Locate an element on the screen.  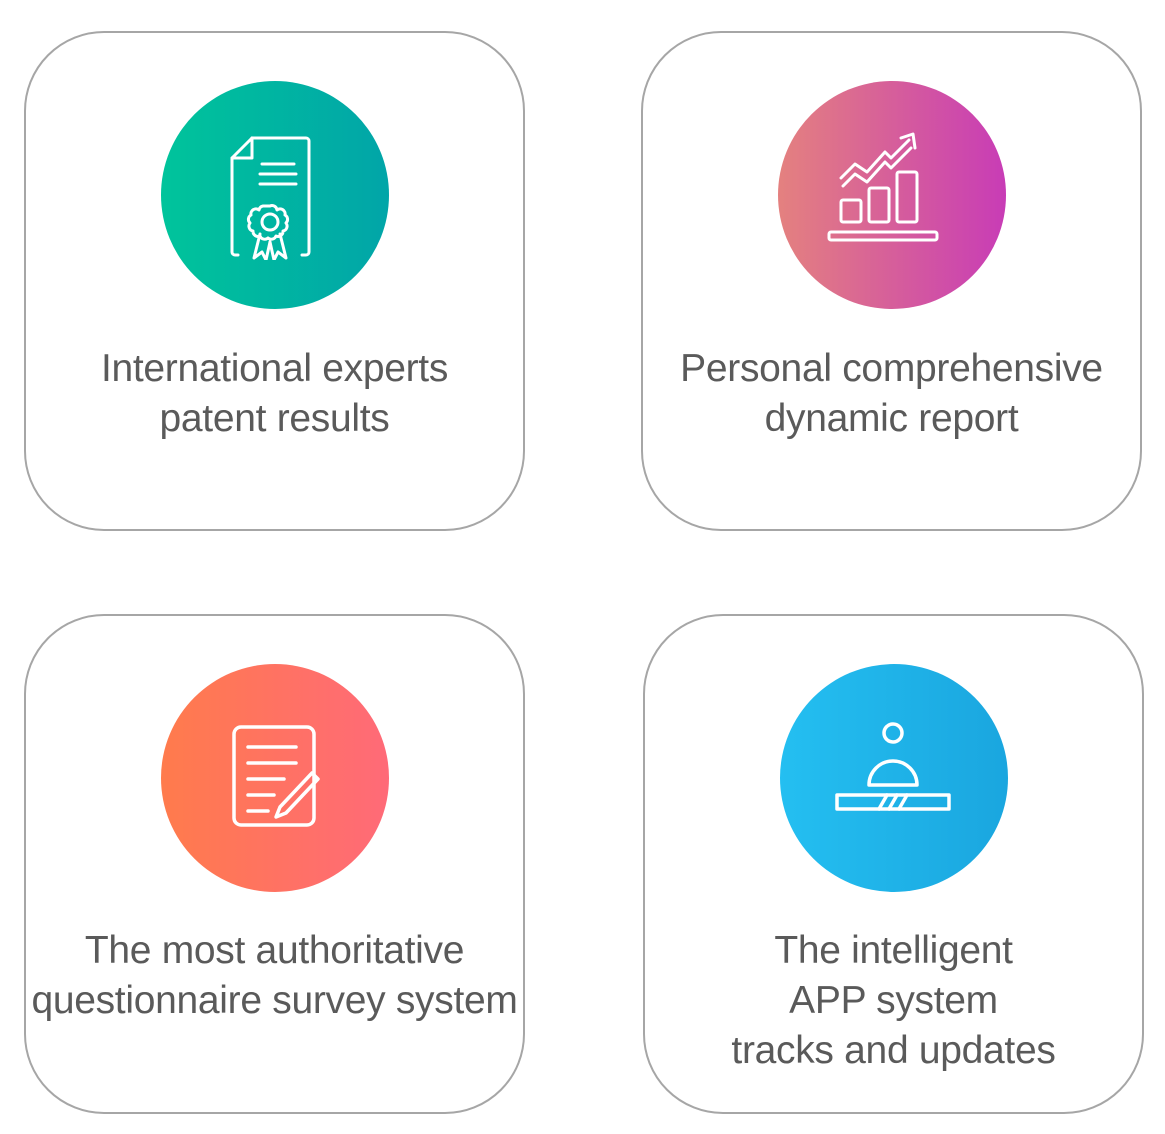
caption-line: The most authoritative is located at coordinates (274, 950).